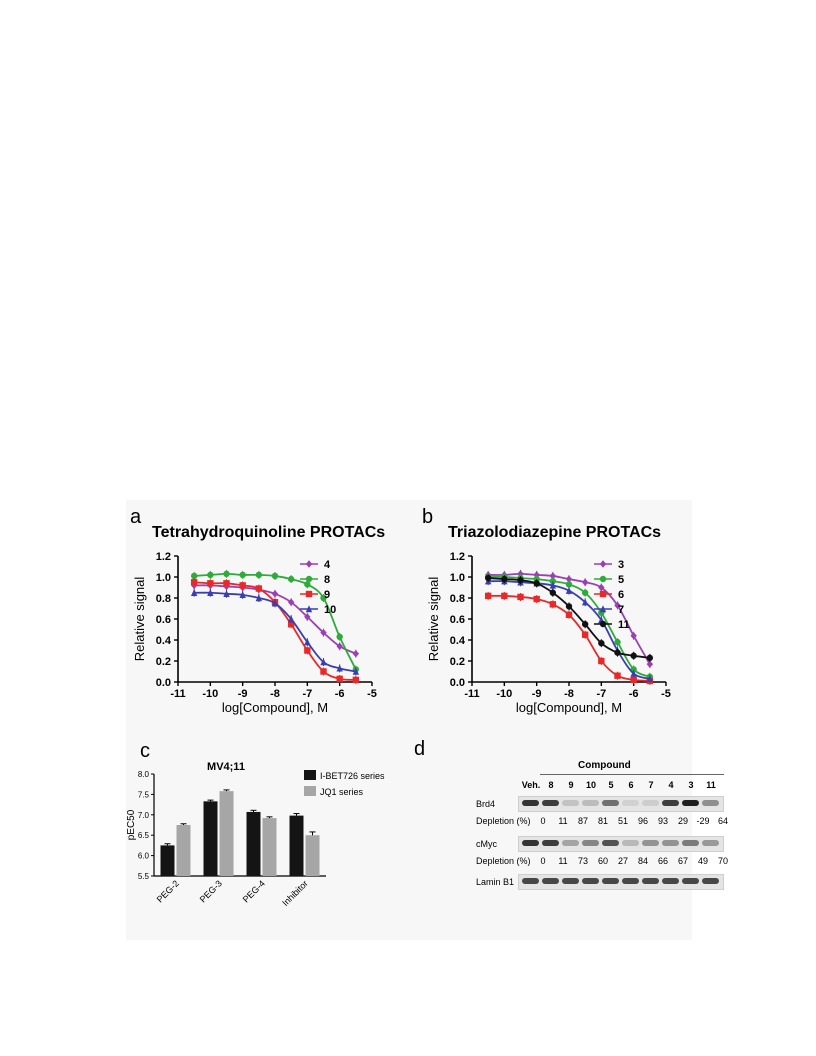  Describe the element at coordinates (702, 861) in the screenshot. I see `depletion-value: 49` at that location.